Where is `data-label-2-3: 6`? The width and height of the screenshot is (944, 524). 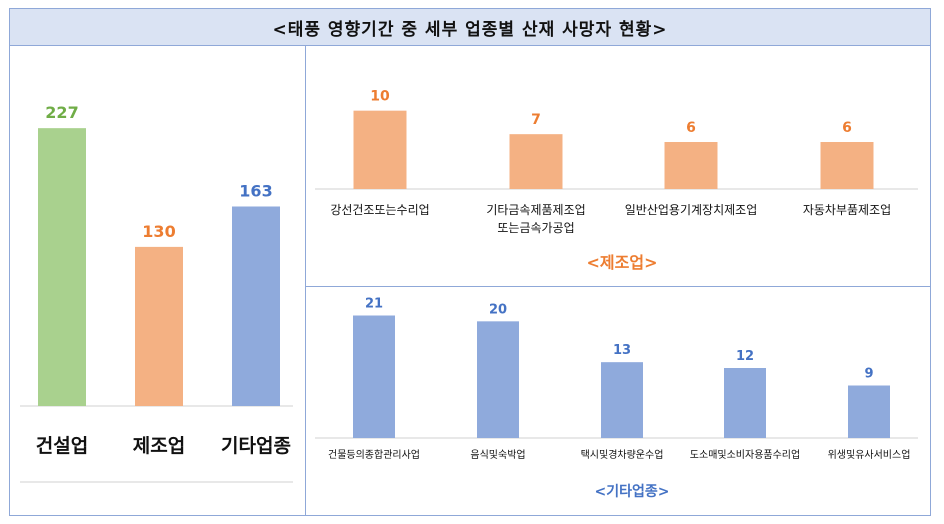 data-label-2-3: 6 is located at coordinates (691, 128).